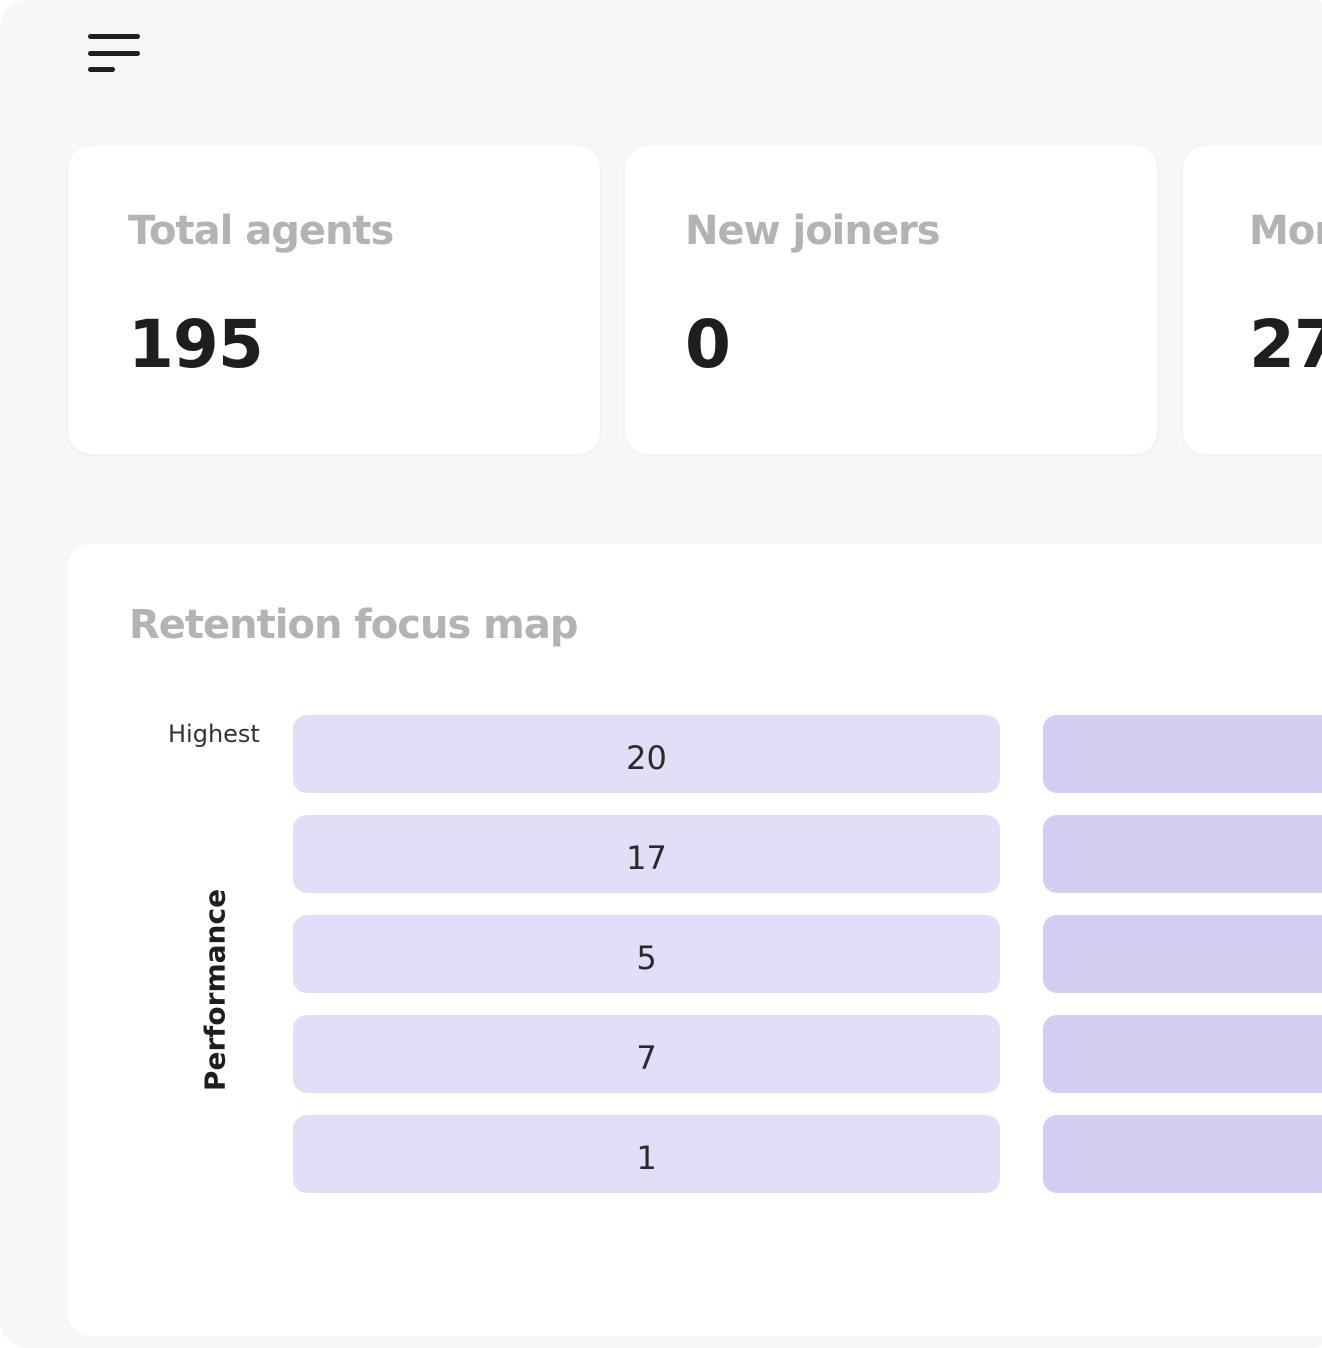 This screenshot has width=1322, height=1348. What do you see at coordinates (115, 53) in the screenshot?
I see `menu-icon` at bounding box center [115, 53].